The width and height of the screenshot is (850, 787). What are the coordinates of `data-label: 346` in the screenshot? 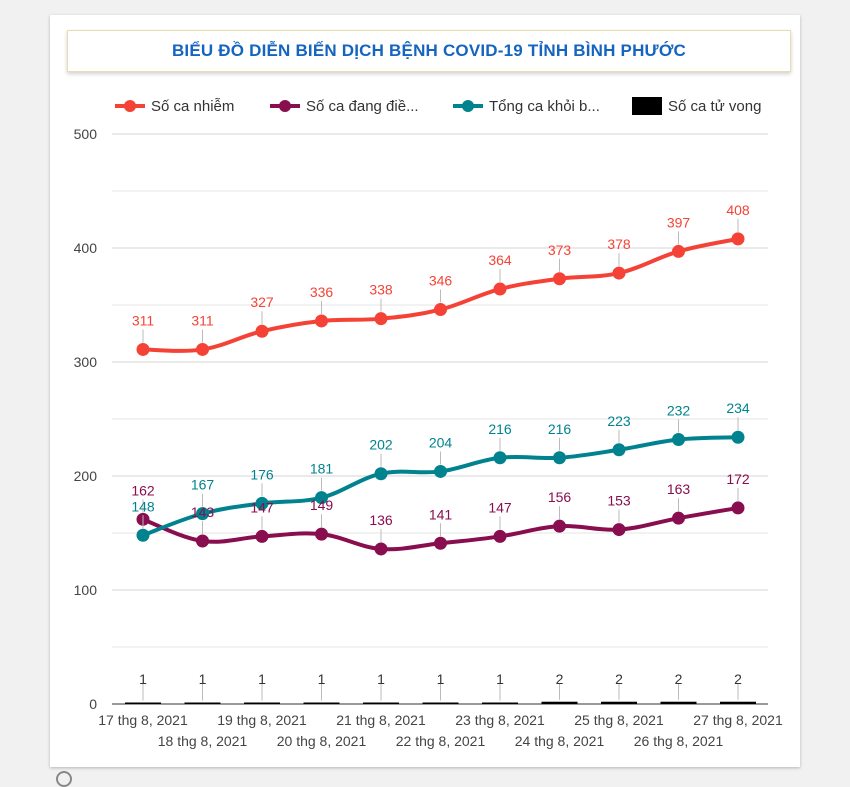 It's located at (441, 281).